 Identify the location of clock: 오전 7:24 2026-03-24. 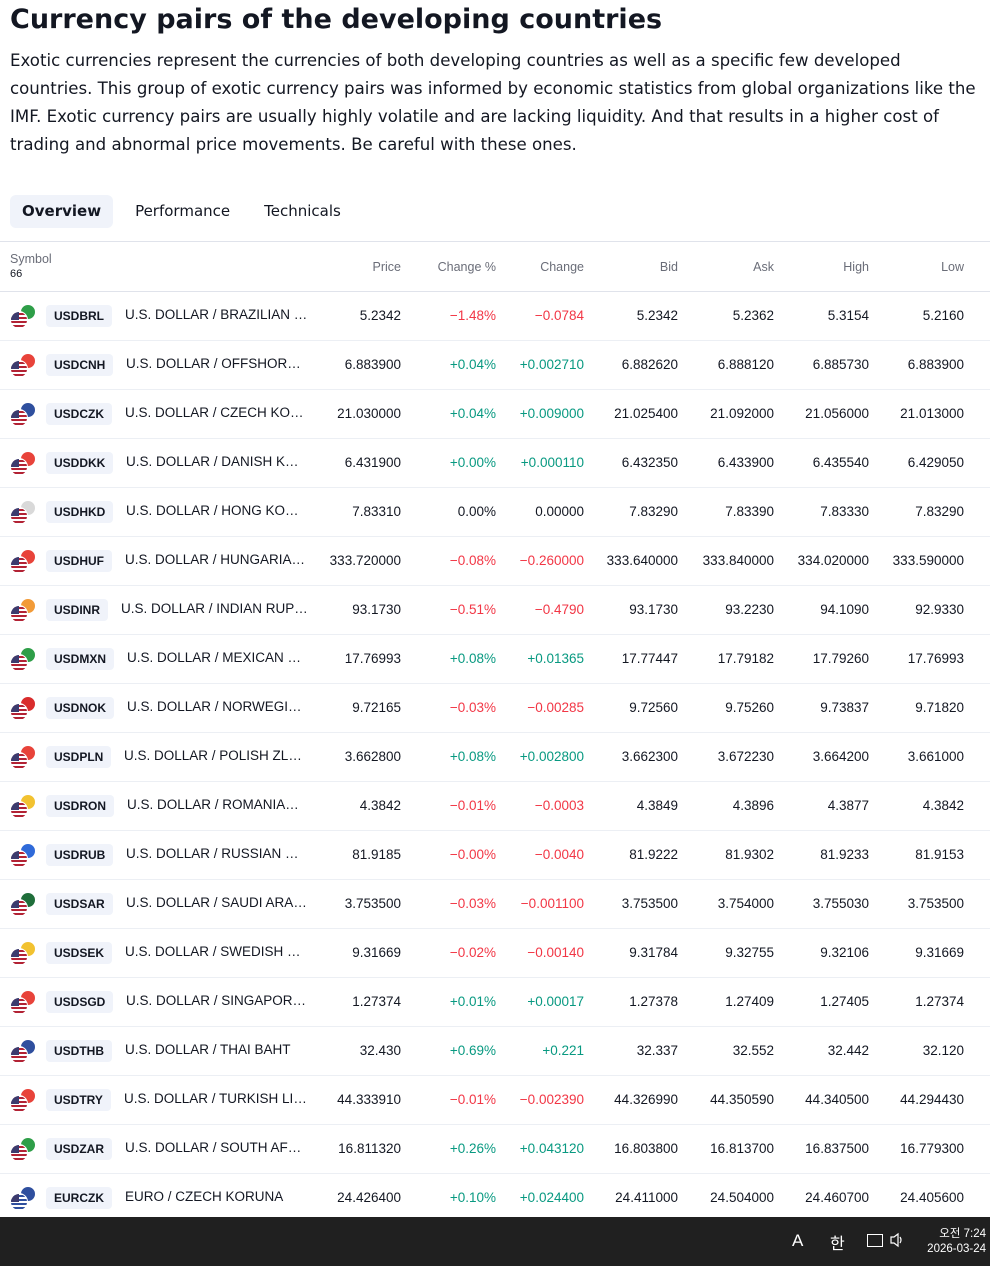
(956, 1242).